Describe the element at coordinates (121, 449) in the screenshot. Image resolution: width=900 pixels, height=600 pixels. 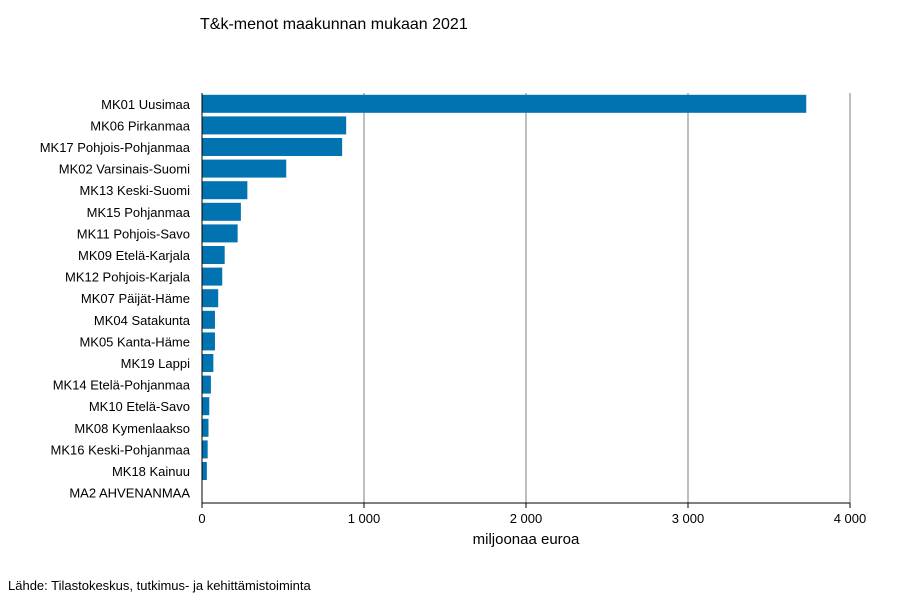
I see `category-label: MK16 Keski-Pohjanmaa` at that location.